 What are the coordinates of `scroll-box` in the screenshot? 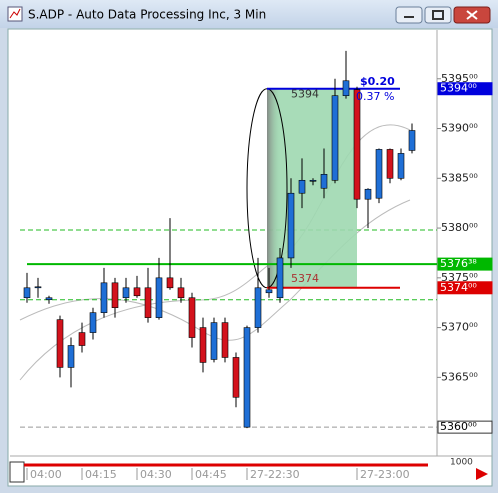 It's located at (17, 472).